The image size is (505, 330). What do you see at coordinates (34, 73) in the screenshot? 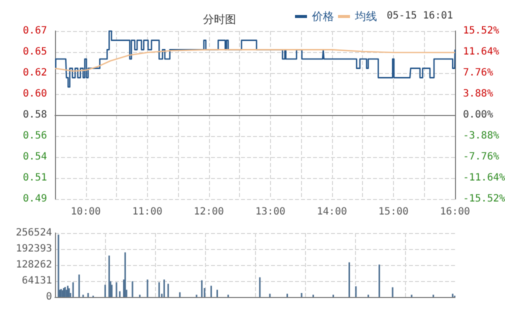
I see `y-tick-label: 0.62` at bounding box center [34, 73].